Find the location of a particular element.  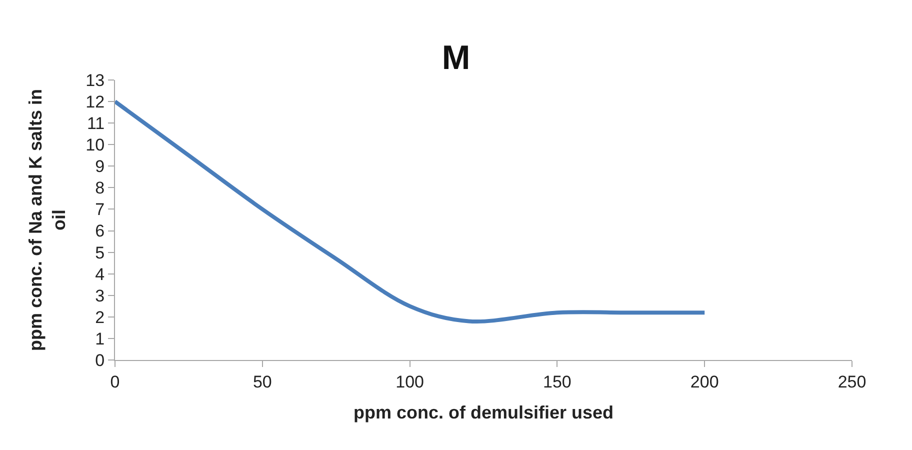

x-tick-label: 100 is located at coordinates (410, 382).